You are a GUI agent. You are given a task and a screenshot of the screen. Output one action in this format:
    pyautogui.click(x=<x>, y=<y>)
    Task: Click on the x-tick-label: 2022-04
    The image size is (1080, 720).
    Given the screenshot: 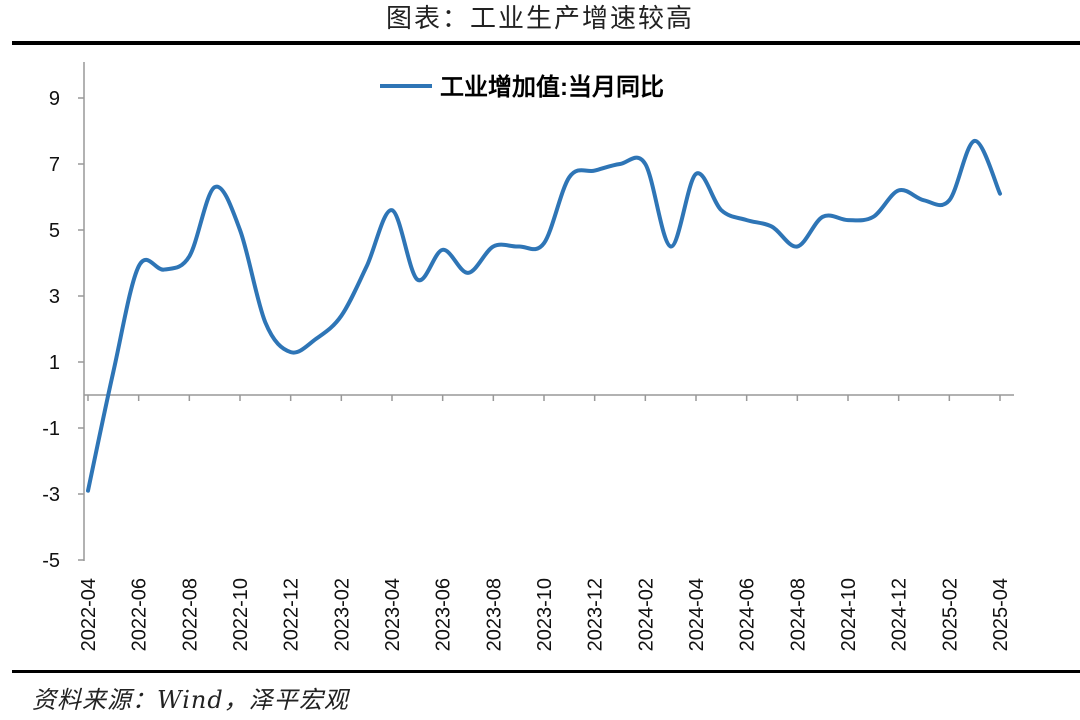 What is the action you would take?
    pyautogui.click(x=89, y=614)
    